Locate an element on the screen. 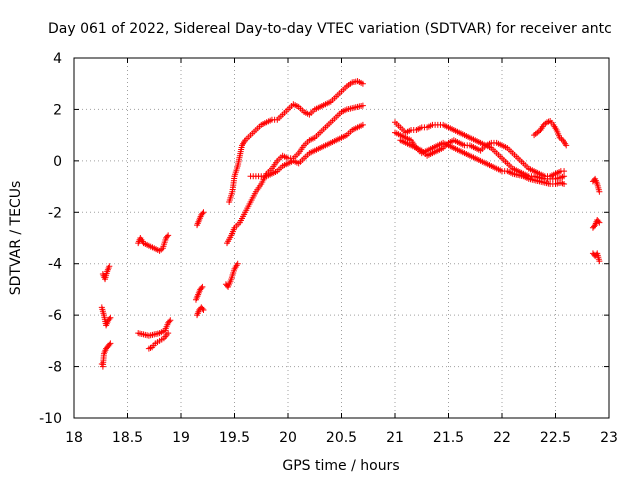 The image size is (640, 480). y-tick-label: -2 is located at coordinates (55, 213).